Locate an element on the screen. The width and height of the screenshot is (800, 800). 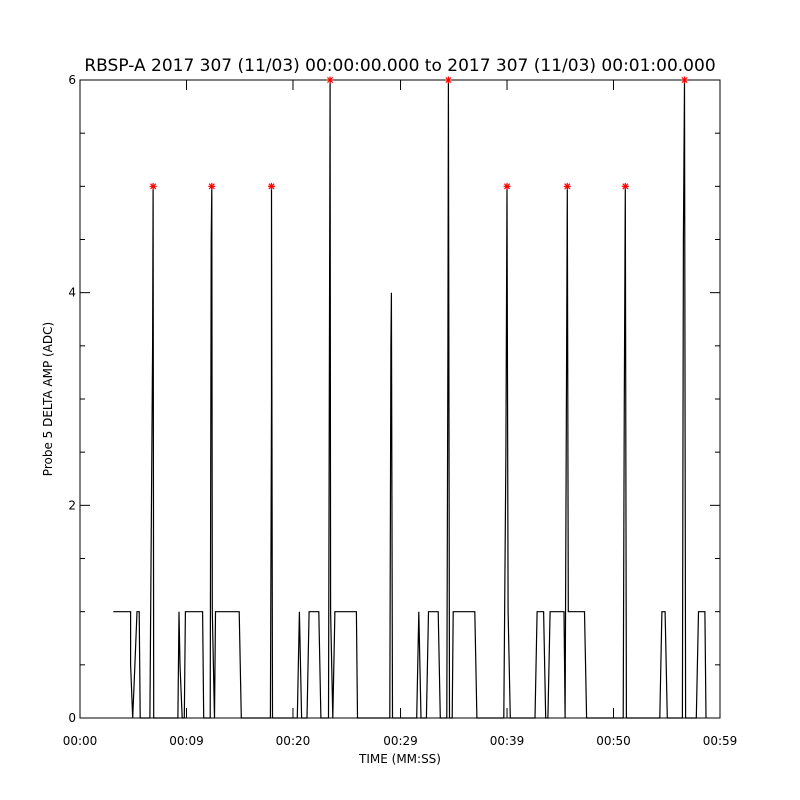
y-tick-label: 4 is located at coordinates (72, 293).